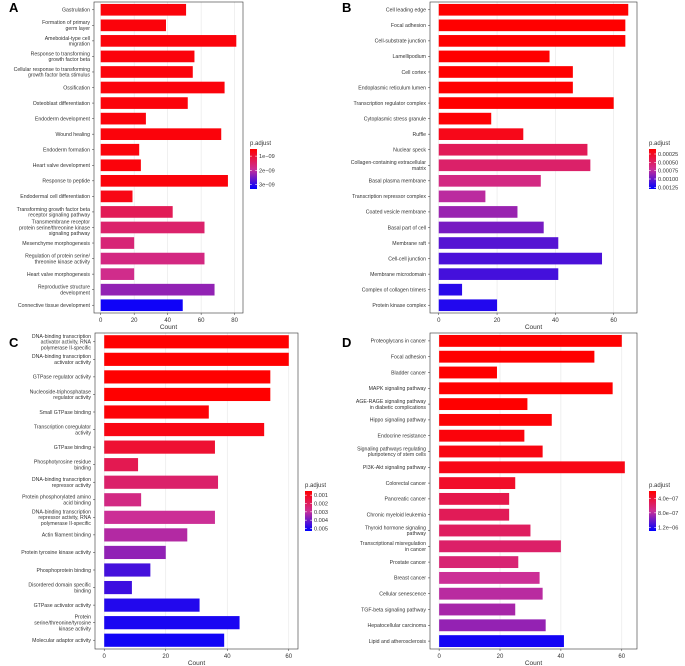 The height and width of the screenshot is (666, 685). I want to click on category-label: Protein kinase complex, so click(399, 306).